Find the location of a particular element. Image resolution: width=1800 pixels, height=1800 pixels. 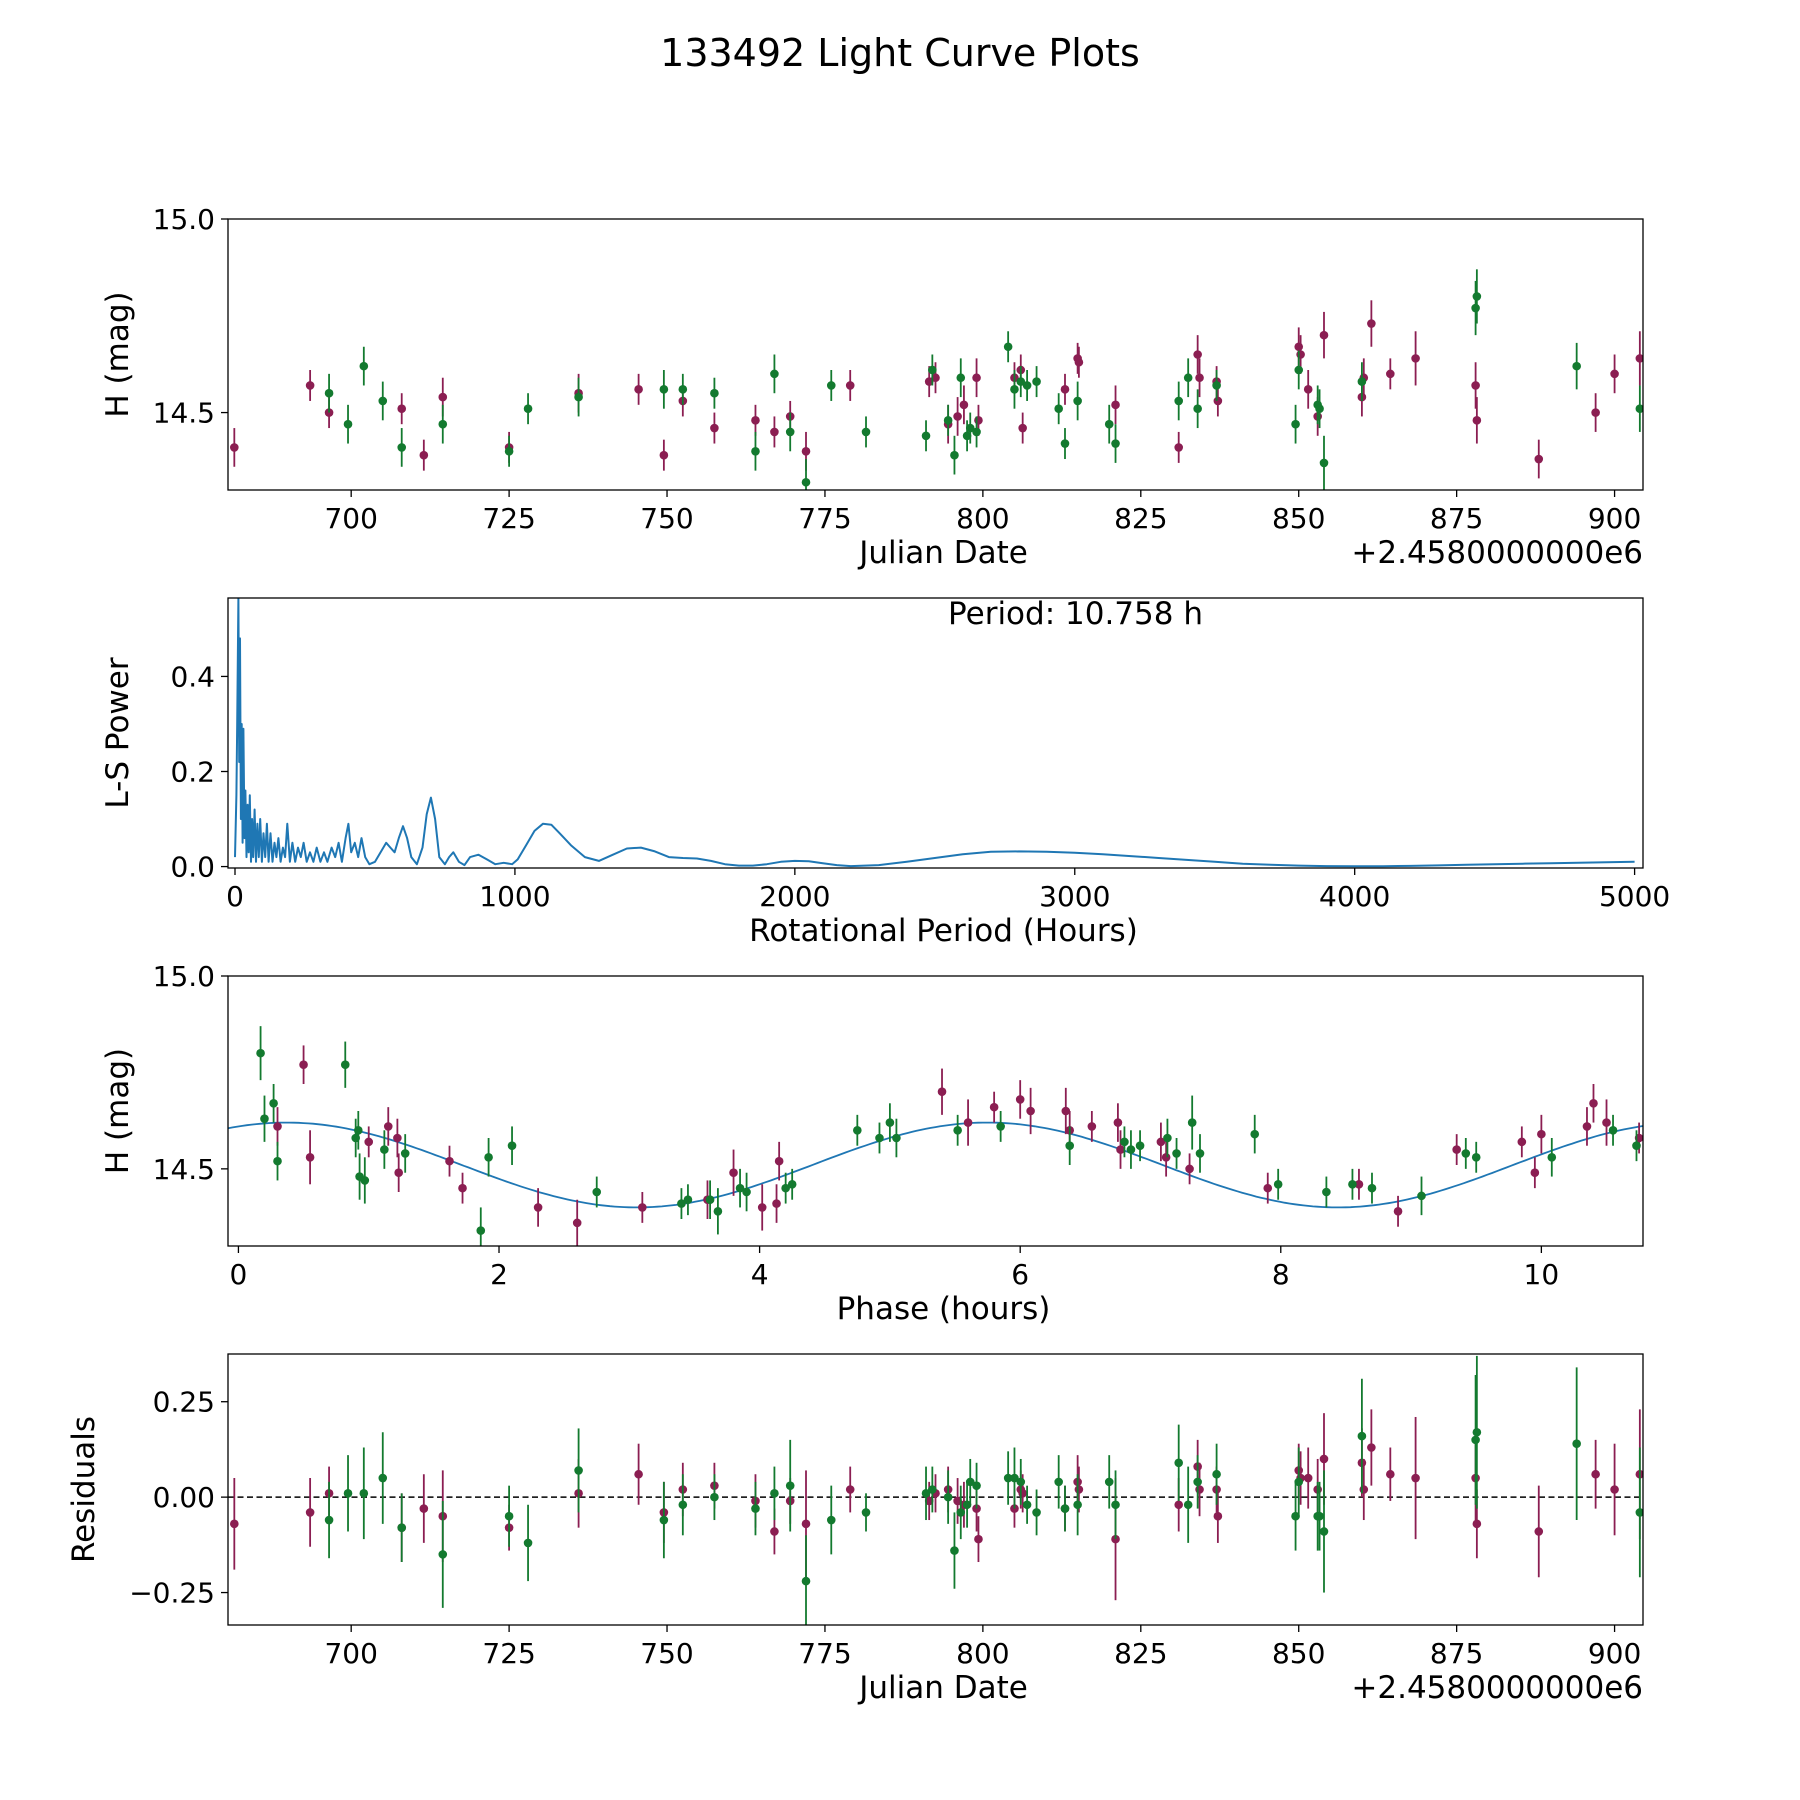

y-axis-label: Residuals is located at coordinates (84, 1489).